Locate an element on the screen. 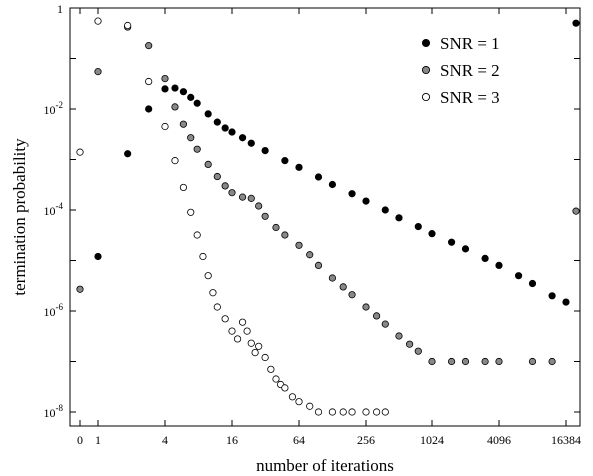 Image resolution: width=593 pixels, height=476 pixels. x-tick-label: 0 is located at coordinates (80, 440).